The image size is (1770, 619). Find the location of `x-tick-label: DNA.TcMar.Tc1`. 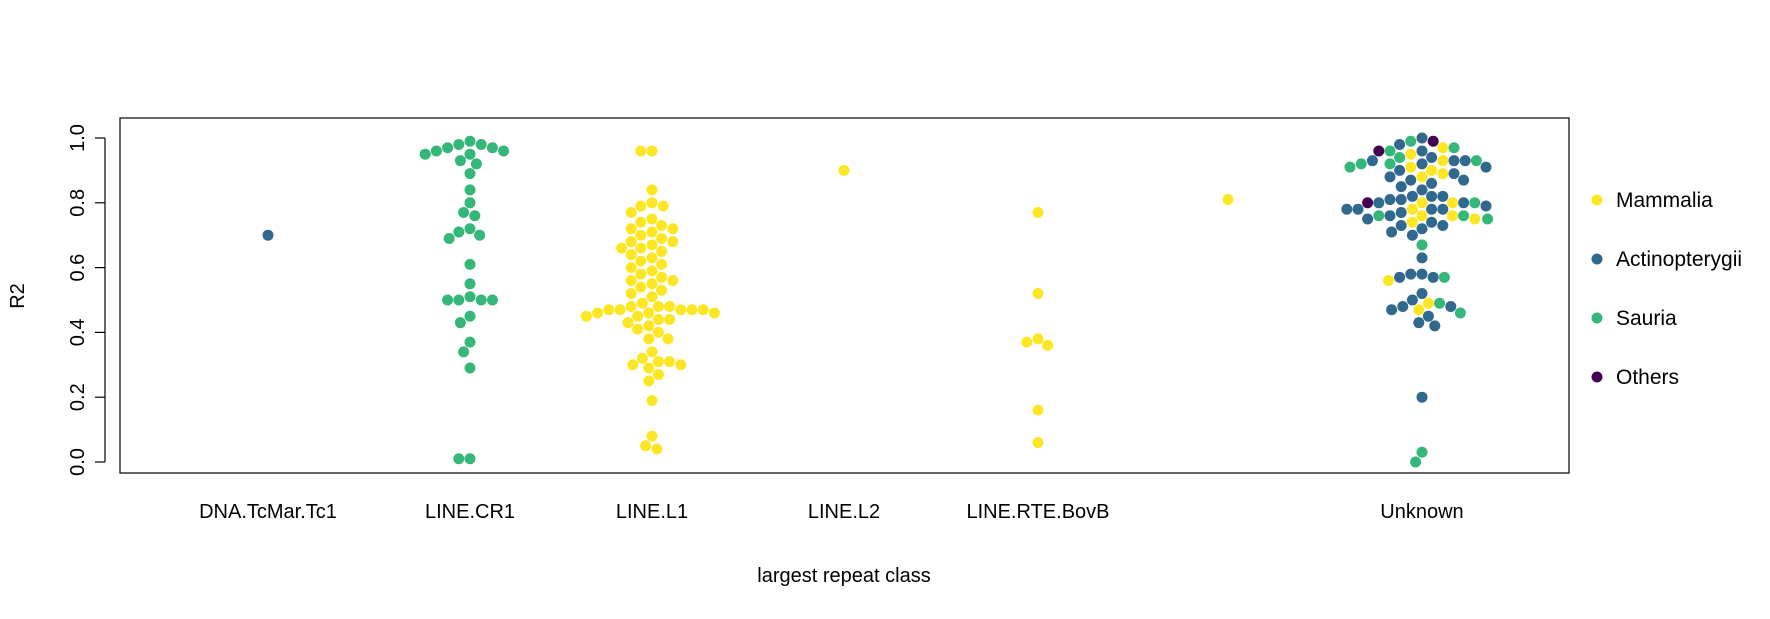

x-tick-label: DNA.TcMar.Tc1 is located at coordinates (268, 512).